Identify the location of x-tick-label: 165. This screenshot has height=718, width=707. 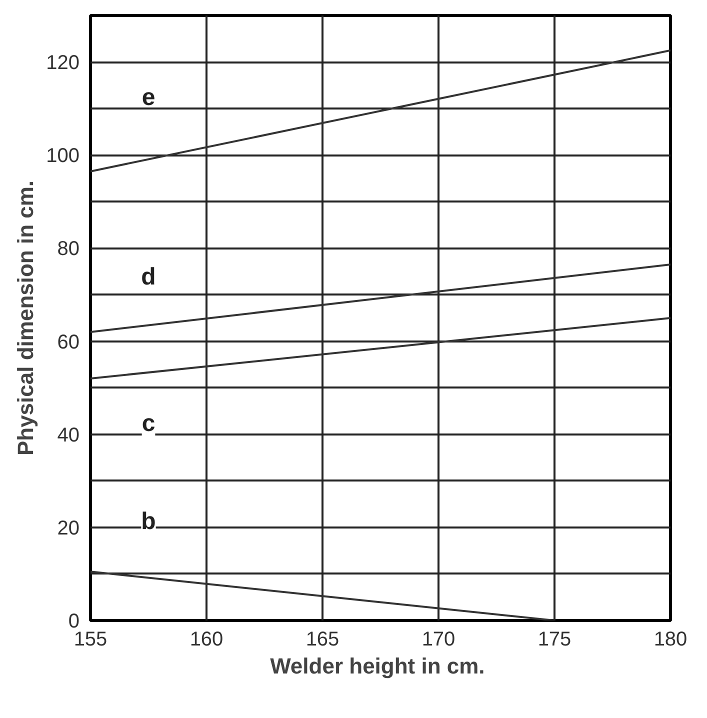
(323, 639).